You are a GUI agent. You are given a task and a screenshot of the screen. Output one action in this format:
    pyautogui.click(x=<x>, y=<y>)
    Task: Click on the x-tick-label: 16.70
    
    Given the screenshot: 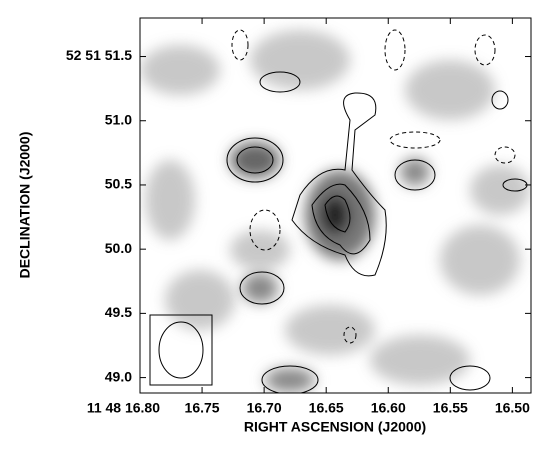 What is the action you would take?
    pyautogui.click(x=264, y=408)
    